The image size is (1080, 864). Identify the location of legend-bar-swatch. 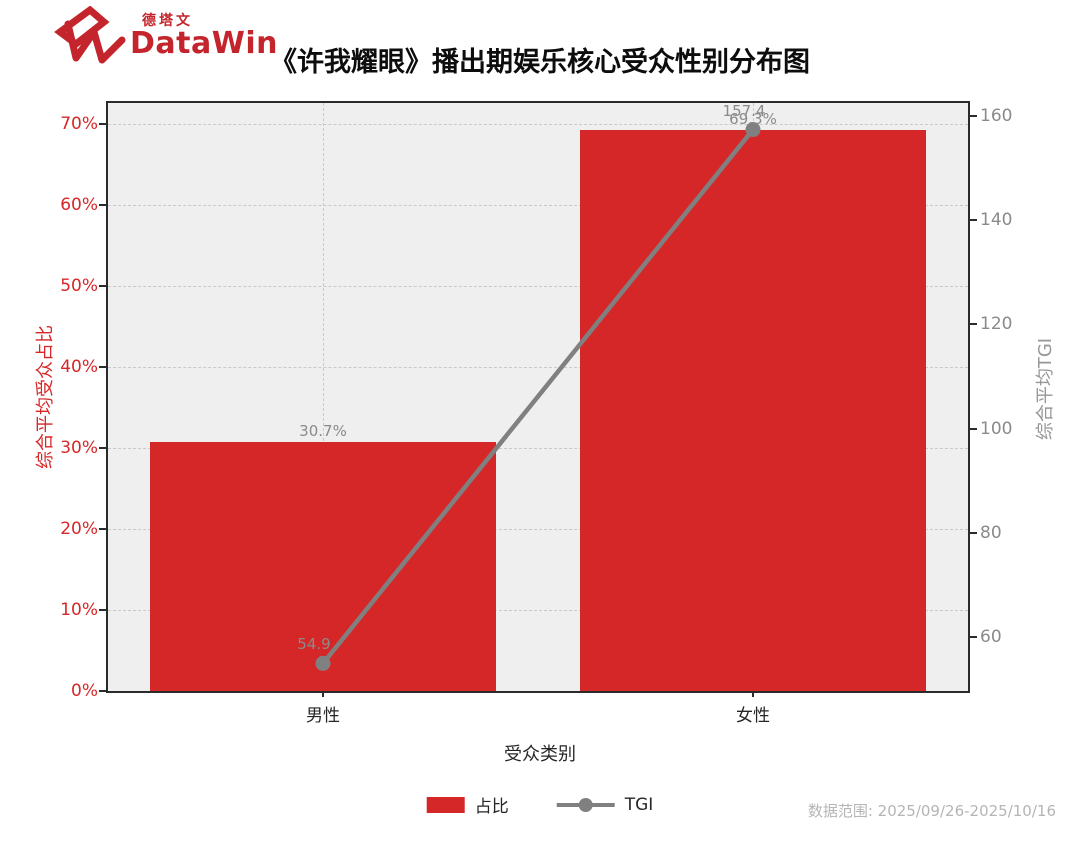
(445, 804).